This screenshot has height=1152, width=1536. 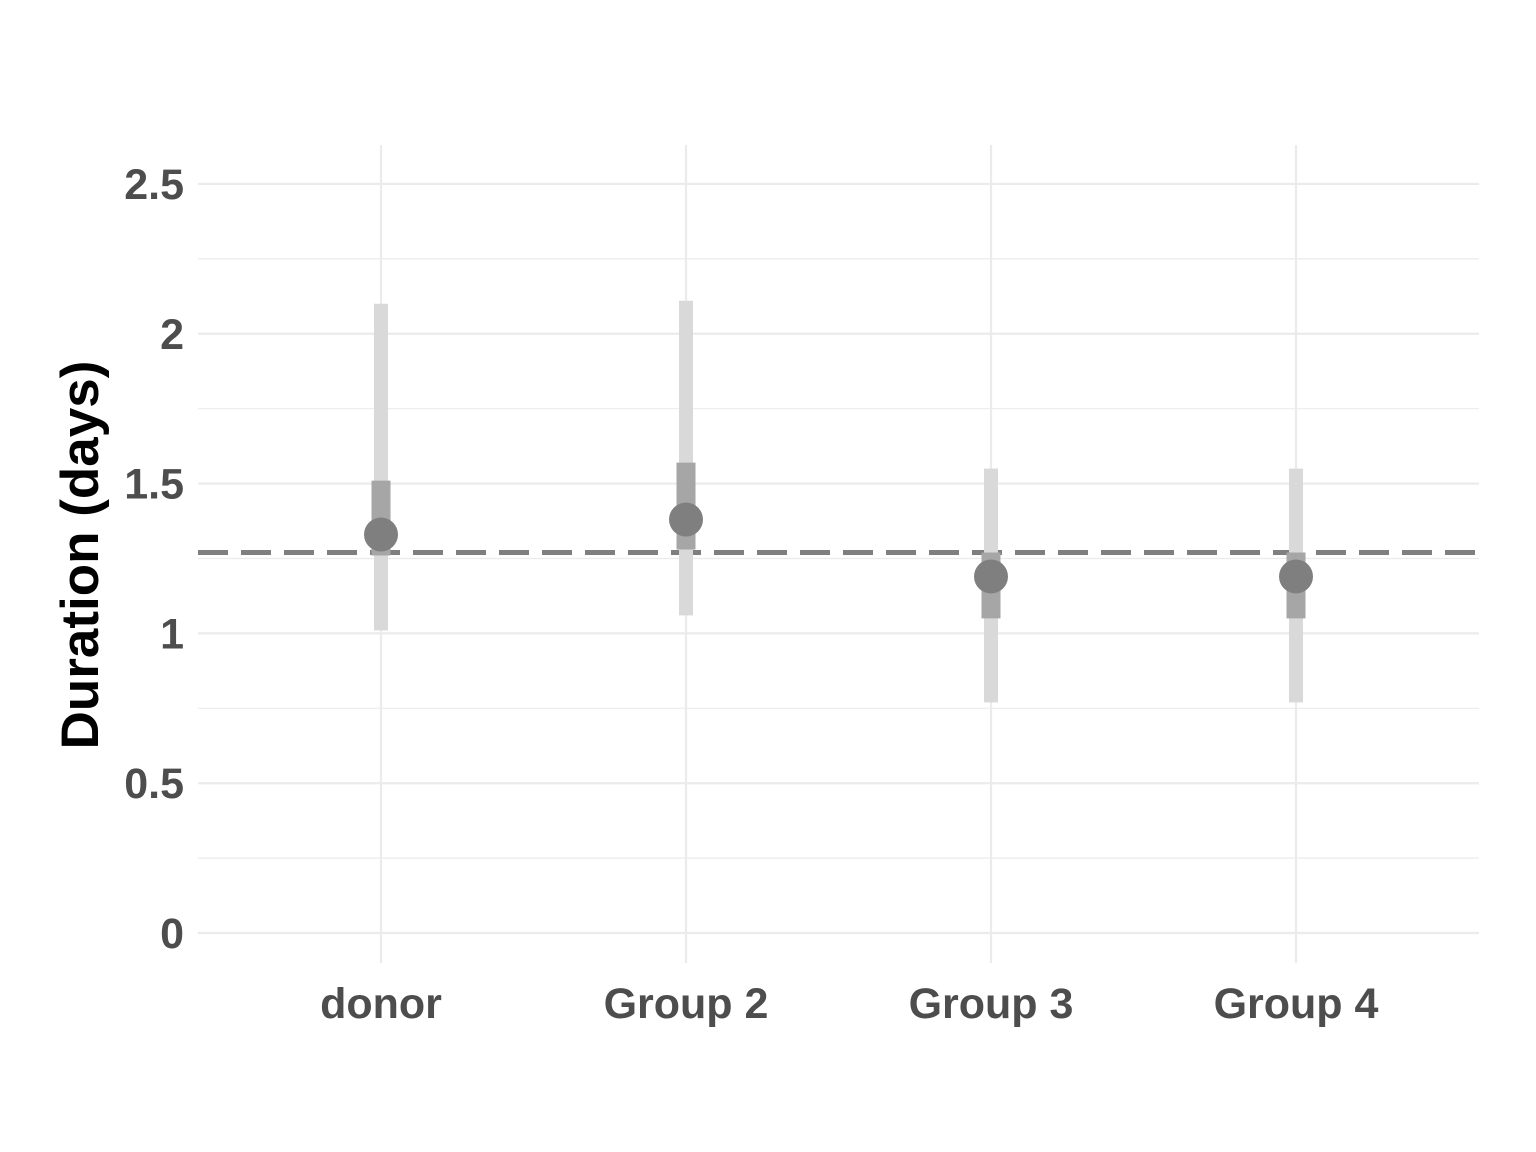 I want to click on x-tick-label: donor, so click(x=381, y=1004).